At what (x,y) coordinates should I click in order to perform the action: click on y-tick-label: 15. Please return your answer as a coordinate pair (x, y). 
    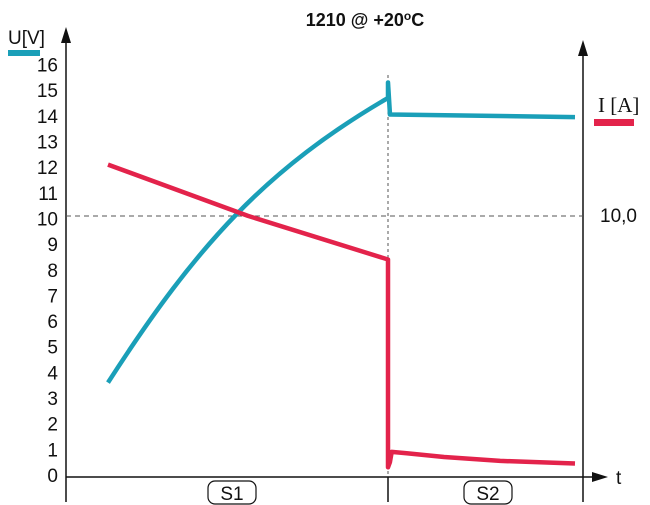
    Looking at the image, I should click on (47, 91).